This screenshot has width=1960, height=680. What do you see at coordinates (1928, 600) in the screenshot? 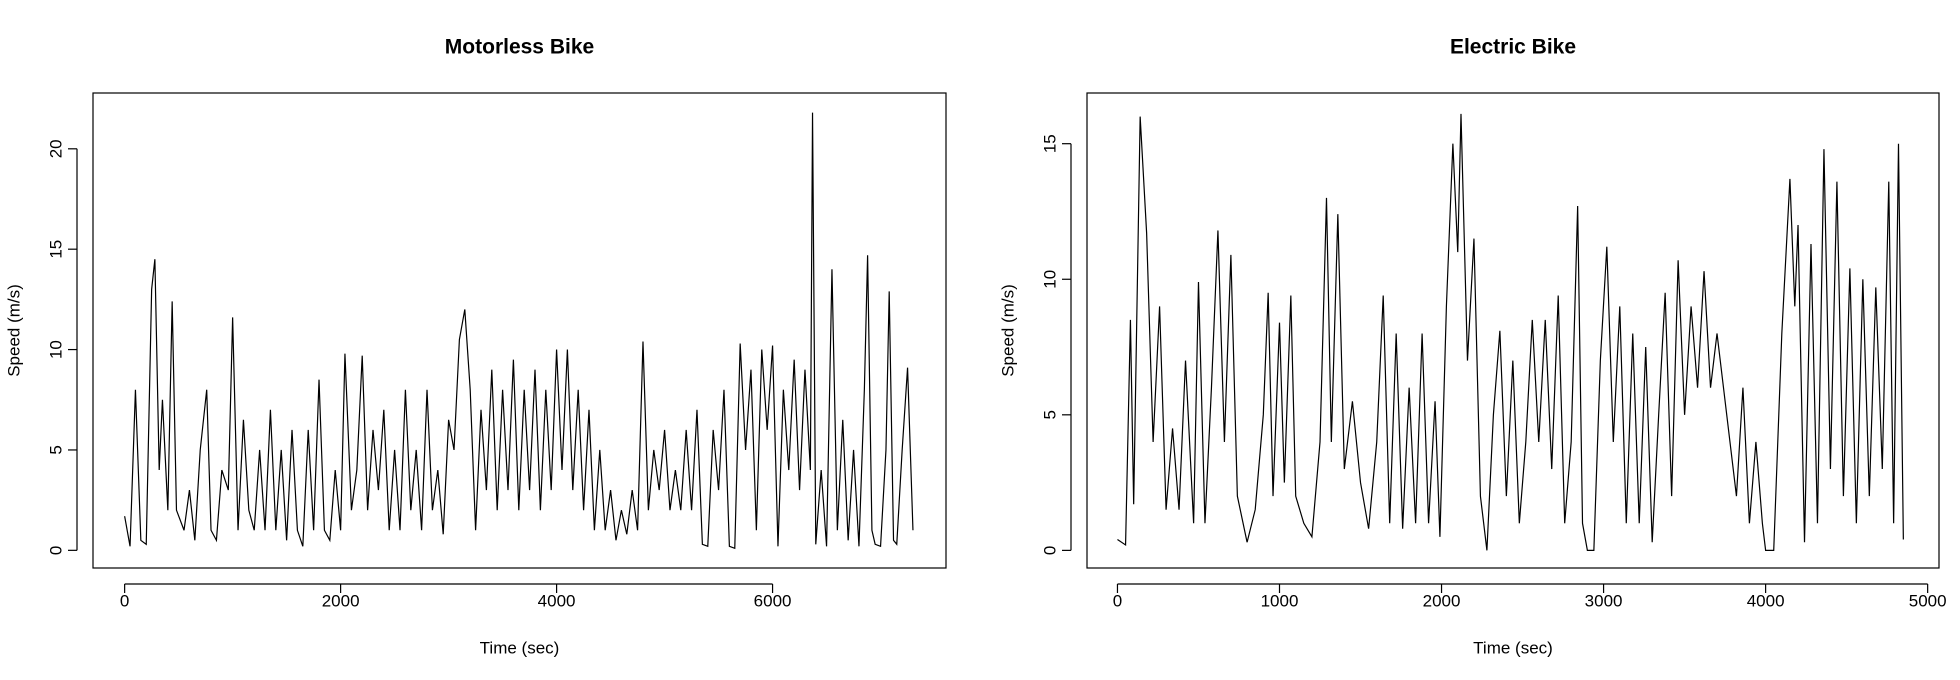
I see `x-tick-label: 5000` at bounding box center [1928, 600].